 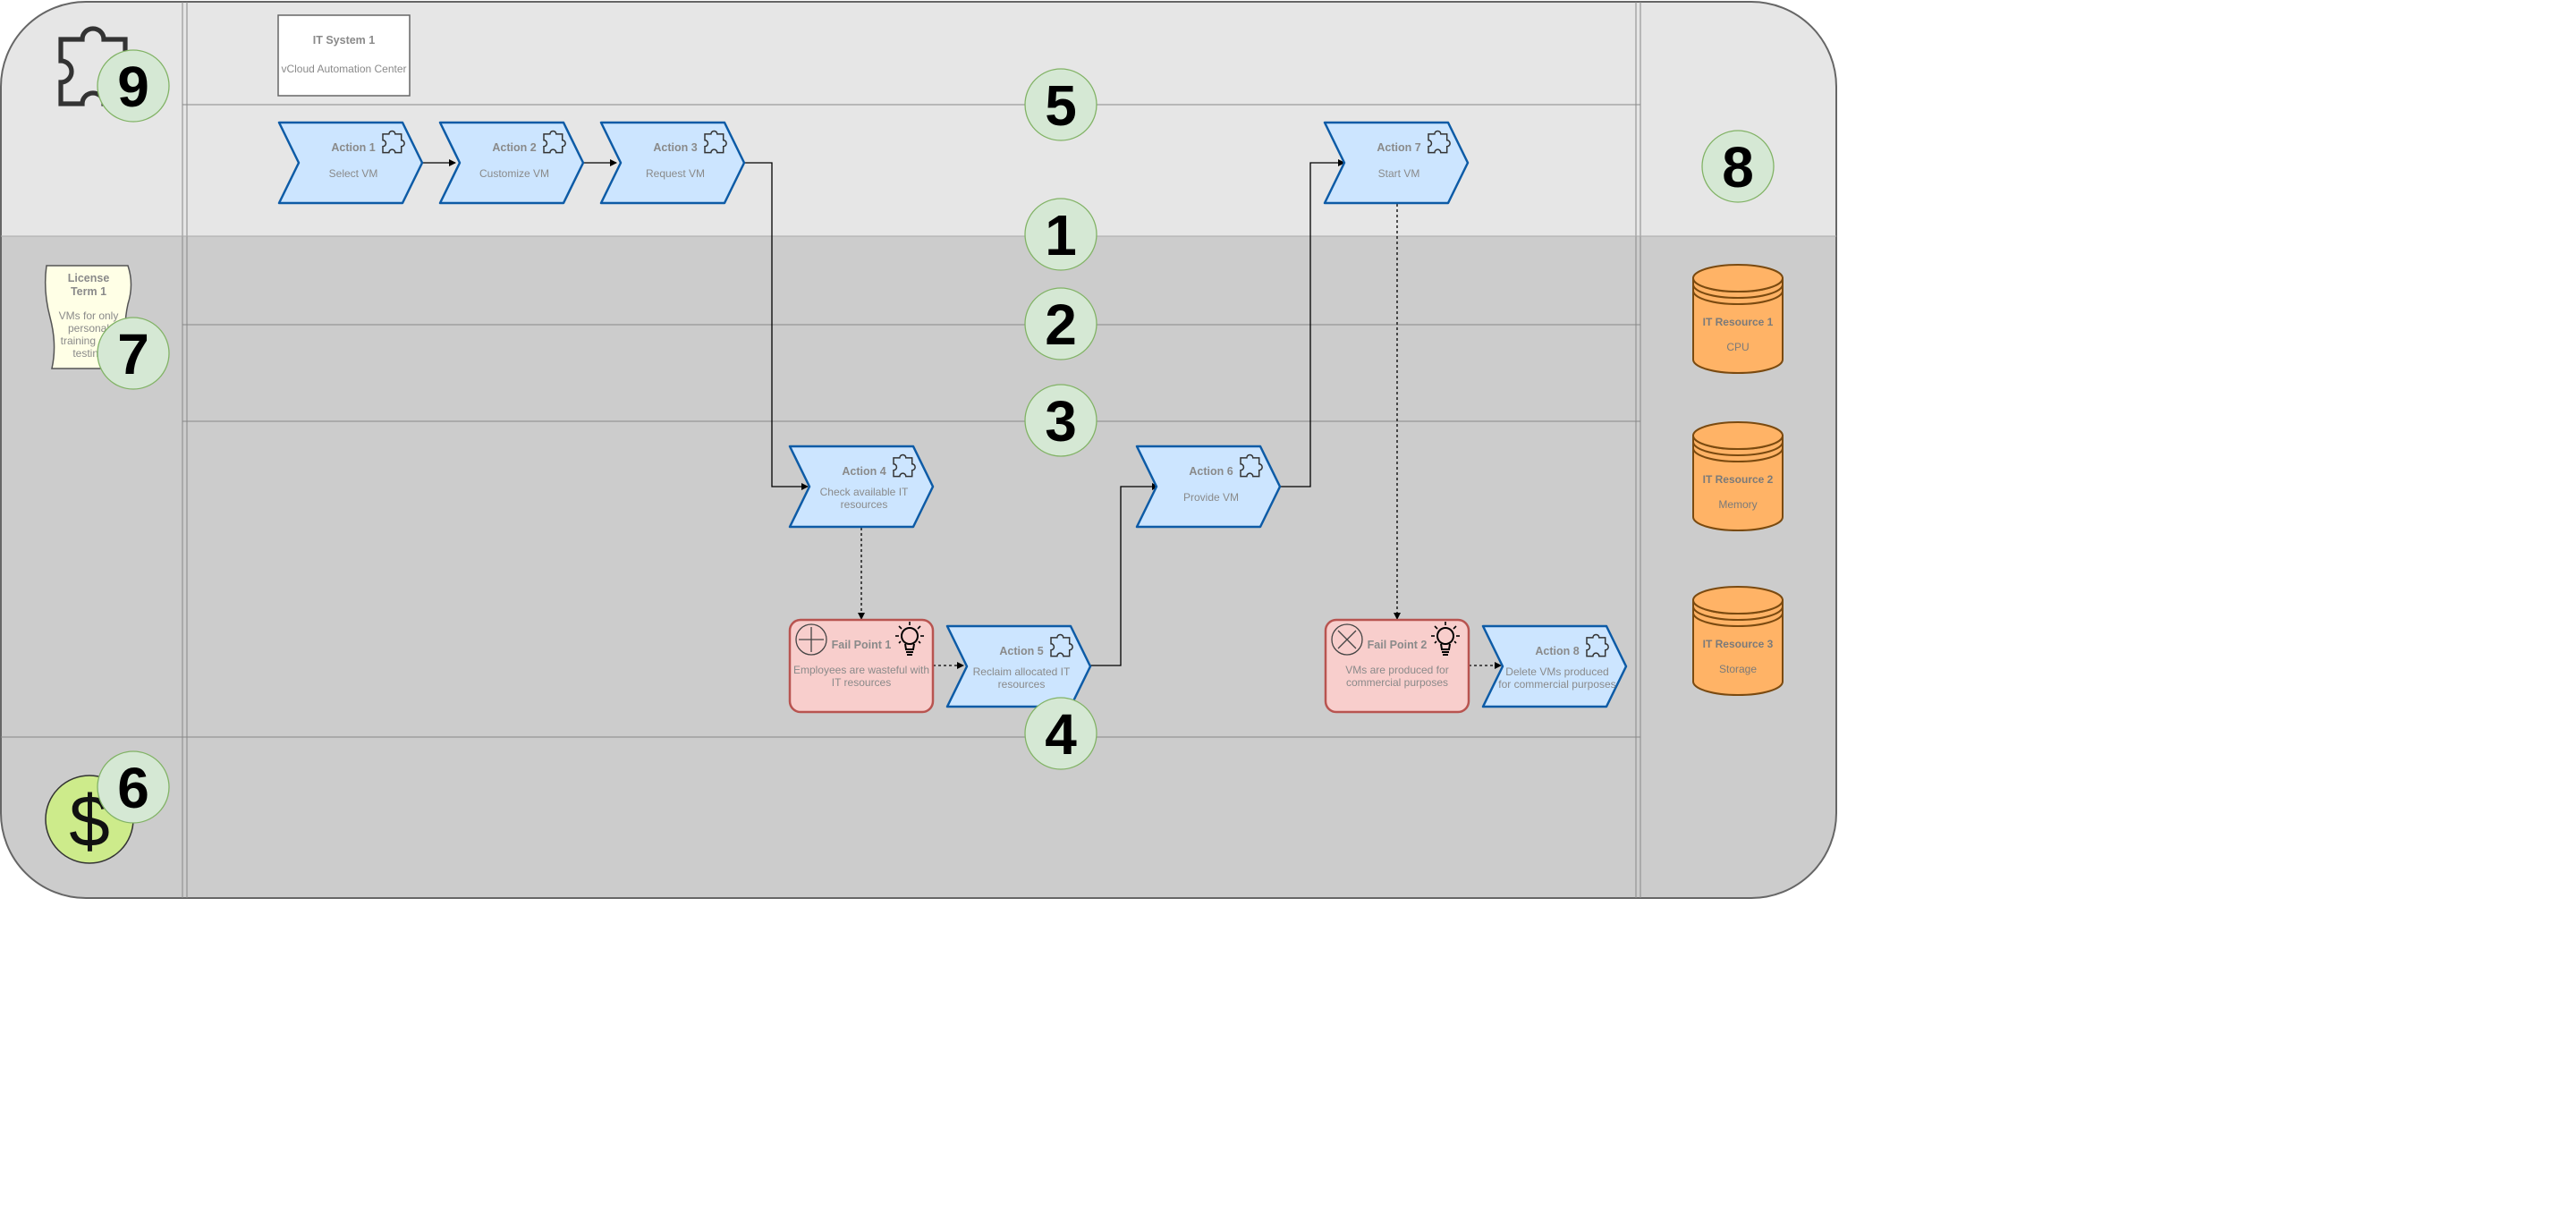 What do you see at coordinates (862, 645) in the screenshot?
I see `fail-point-title: Fail Point 1` at bounding box center [862, 645].